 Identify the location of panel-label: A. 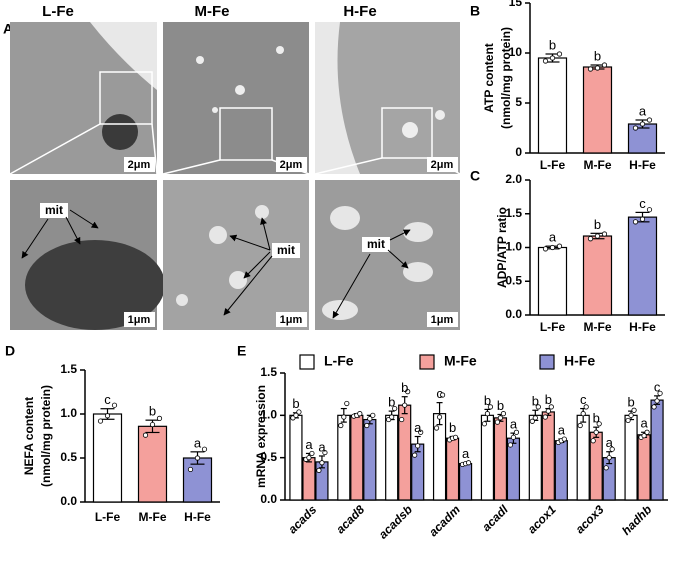
(8, 29).